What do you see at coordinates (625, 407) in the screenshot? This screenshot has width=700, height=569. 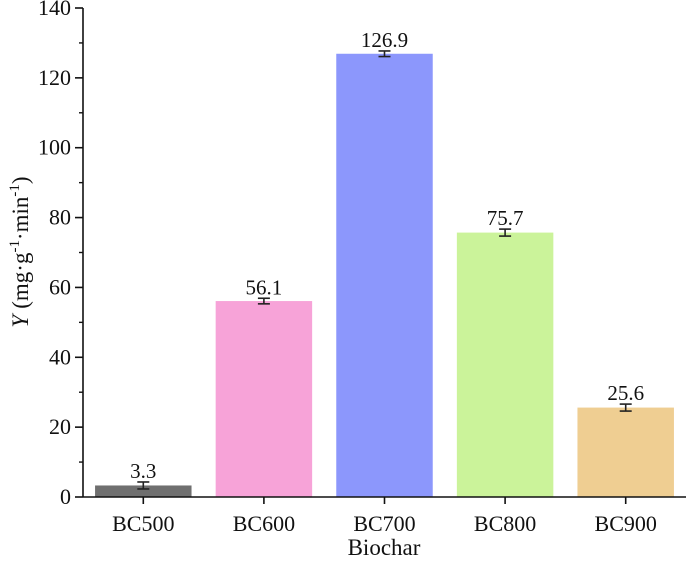 I see `error-bar-bc900` at bounding box center [625, 407].